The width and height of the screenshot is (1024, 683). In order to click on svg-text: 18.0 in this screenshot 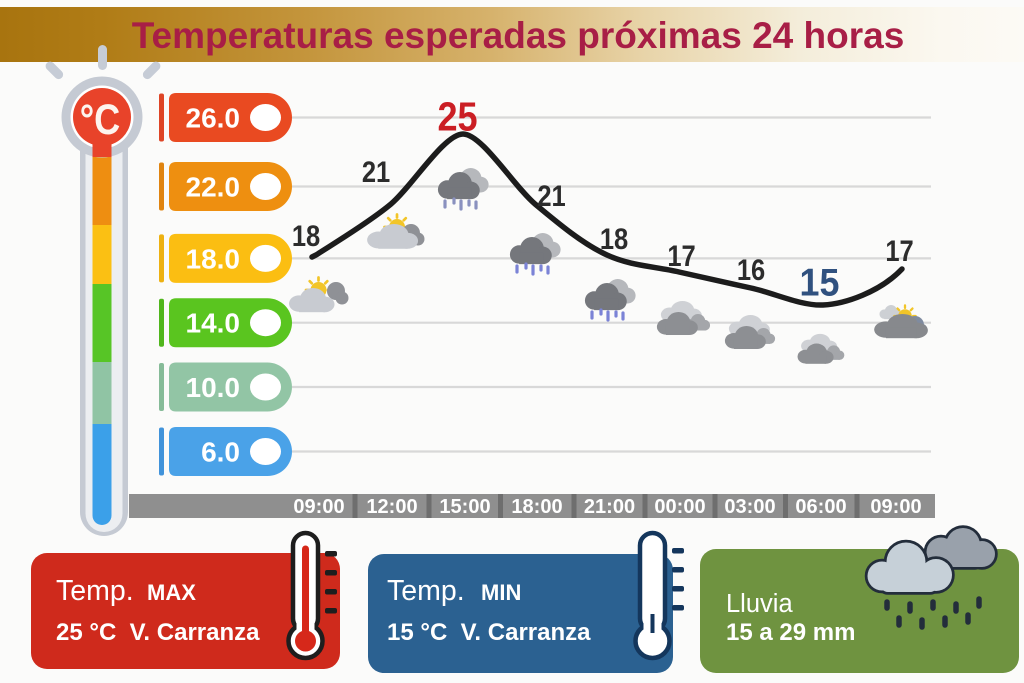, I will do `click(213, 258)`.